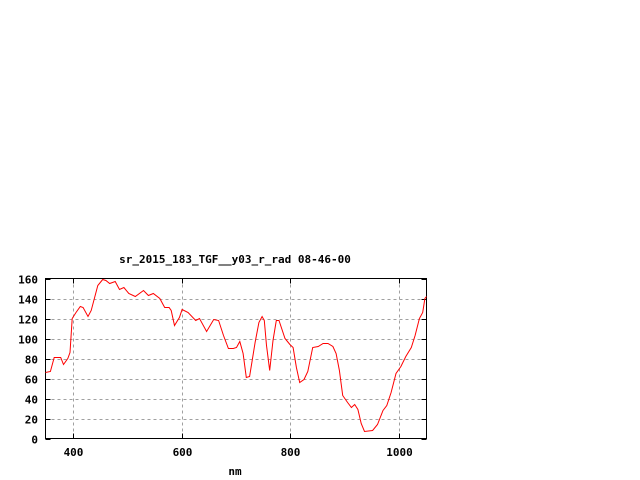  What do you see at coordinates (28, 340) in the screenshot?
I see `y-tick-label: 100` at bounding box center [28, 340].